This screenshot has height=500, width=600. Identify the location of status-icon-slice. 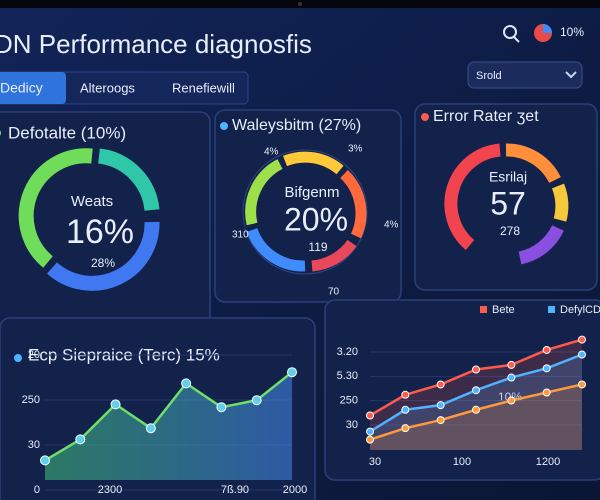
(547, 28).